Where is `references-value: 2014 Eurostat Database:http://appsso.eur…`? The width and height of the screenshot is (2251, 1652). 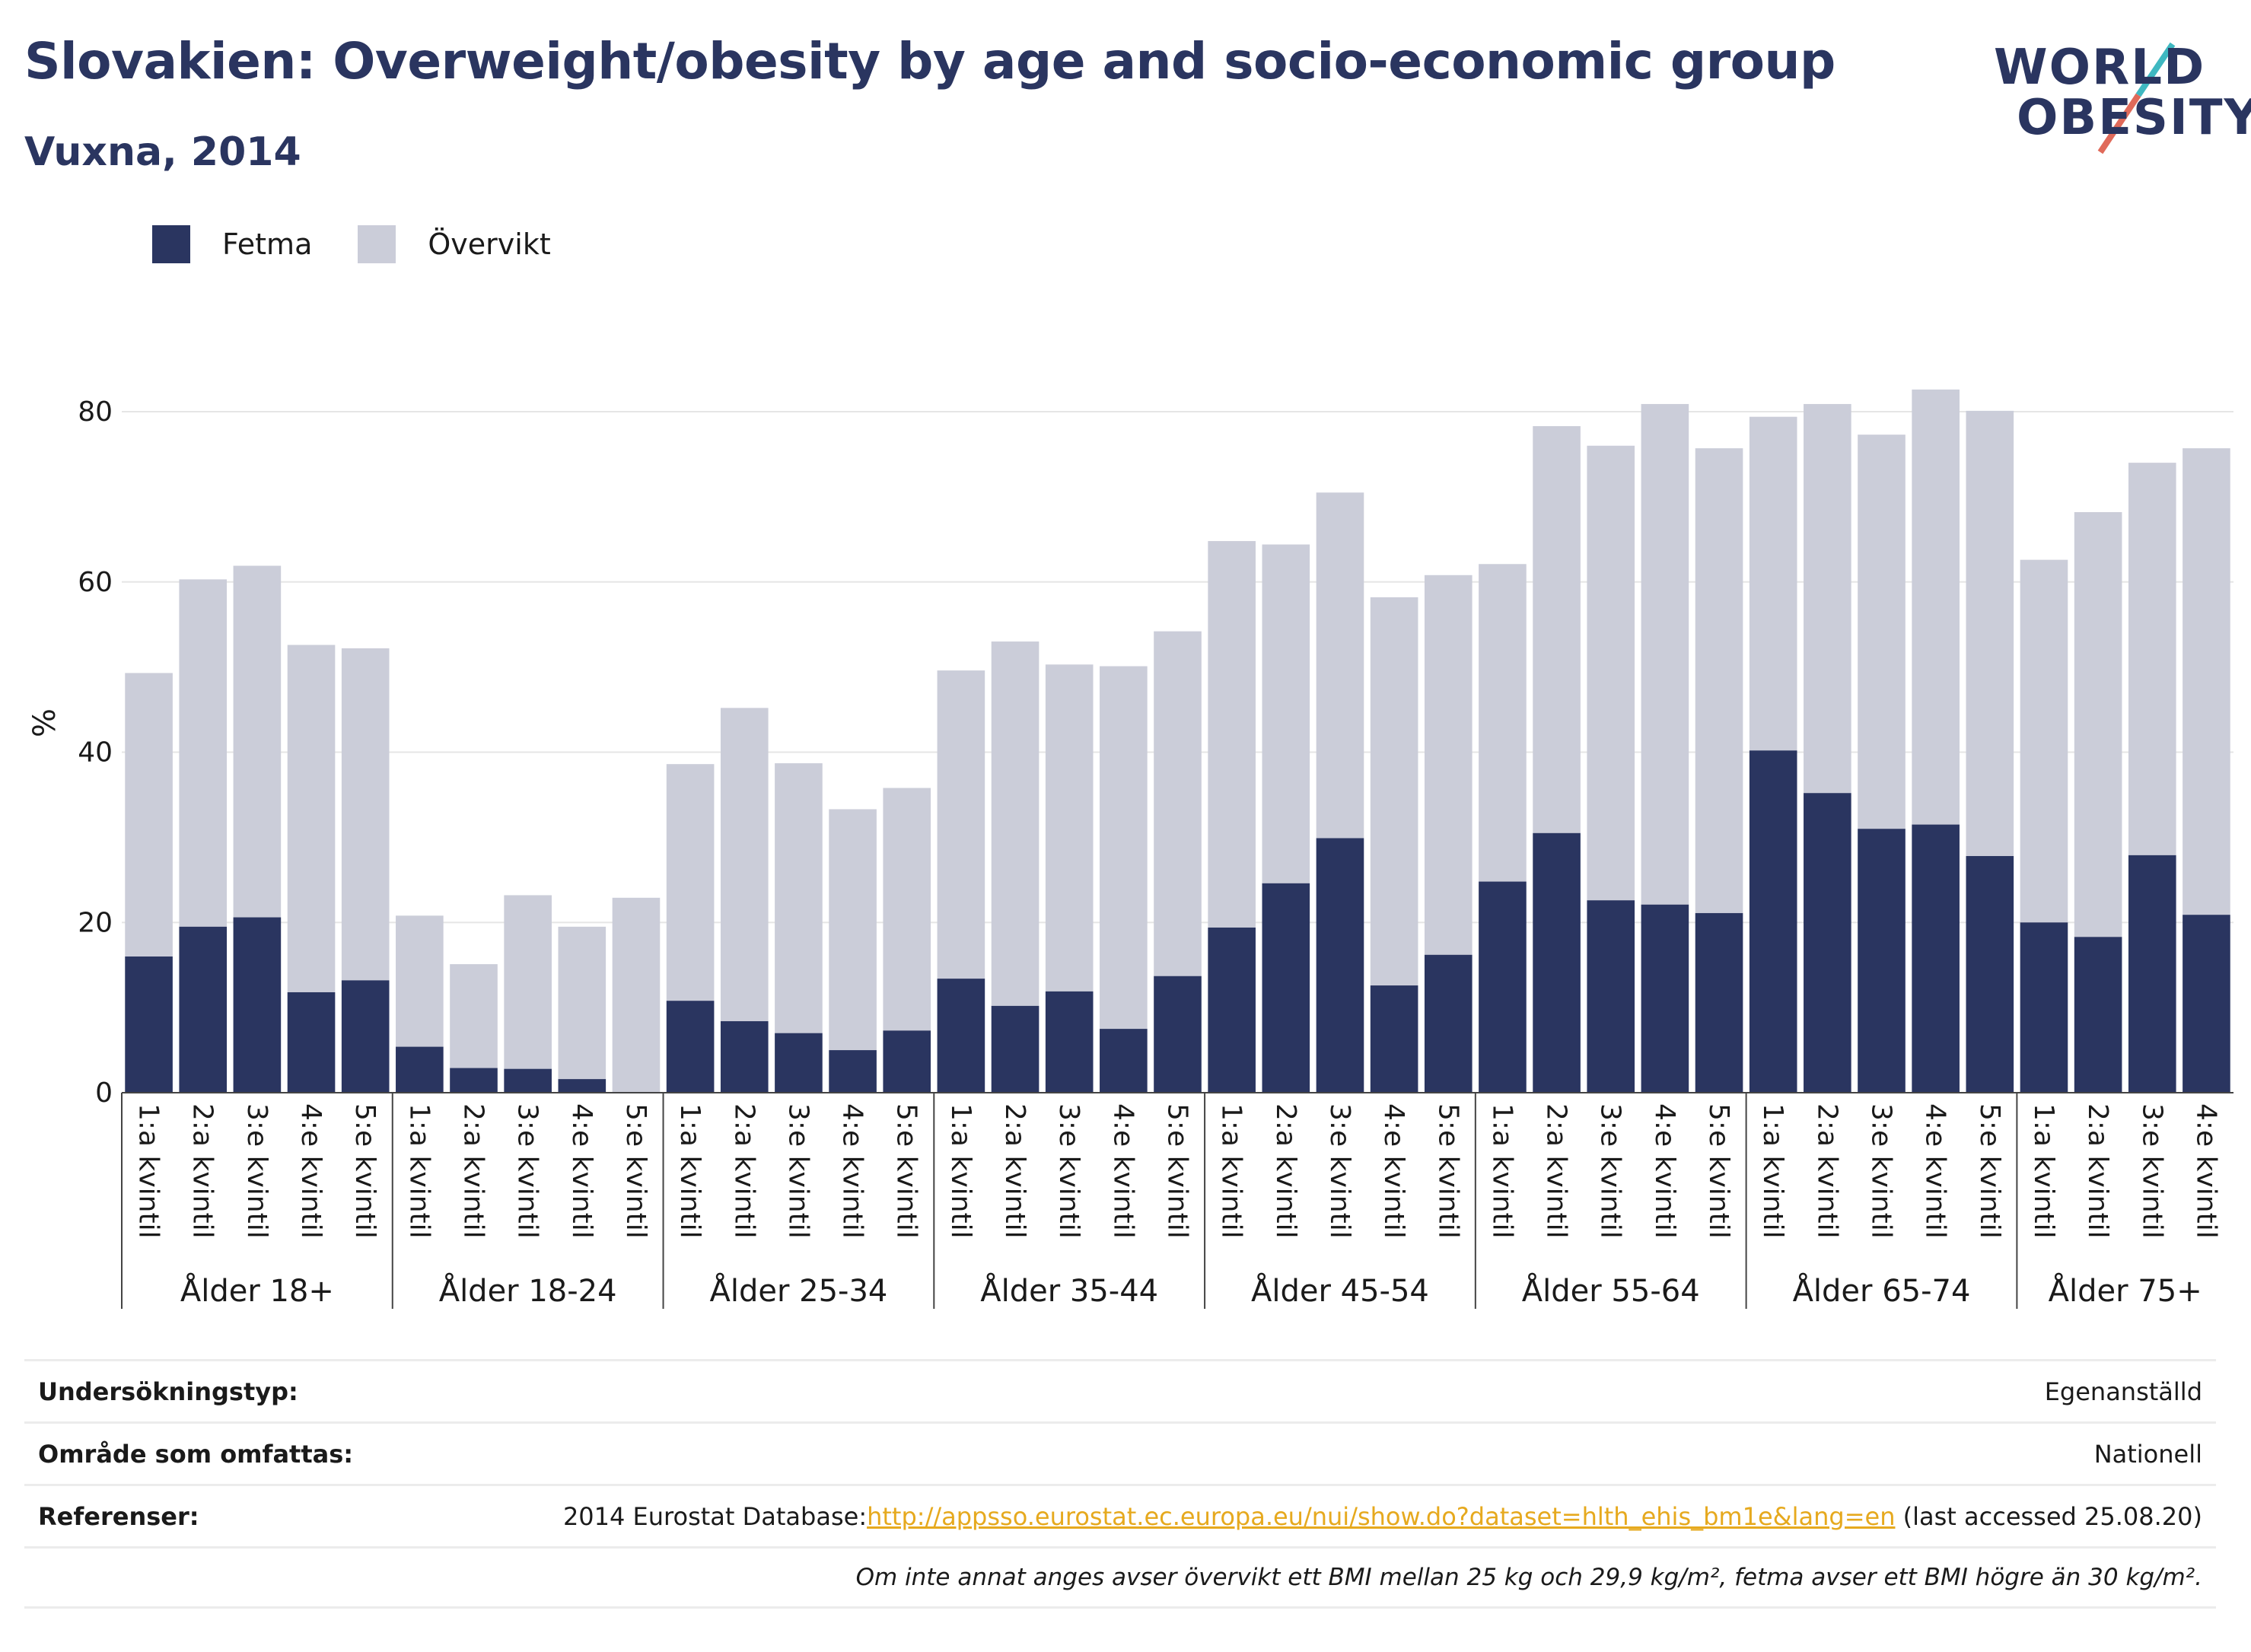
references-value: 2014 Eurostat Database:http://appsso.eur… is located at coordinates (1382, 1516).